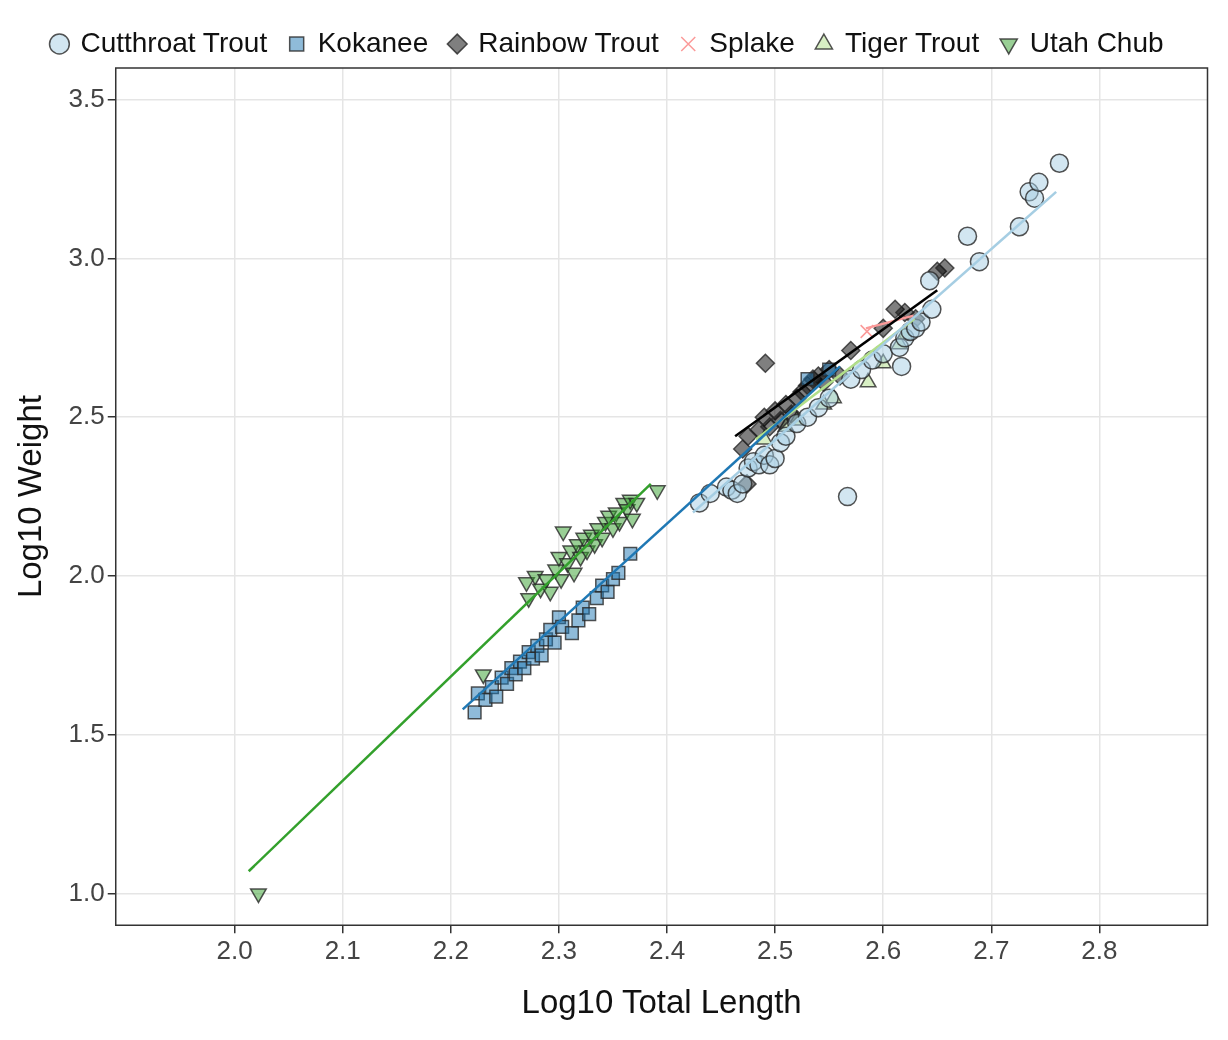  What do you see at coordinates (174, 42) in the screenshot?
I see `legend-label: Cutthroat Trout` at bounding box center [174, 42].